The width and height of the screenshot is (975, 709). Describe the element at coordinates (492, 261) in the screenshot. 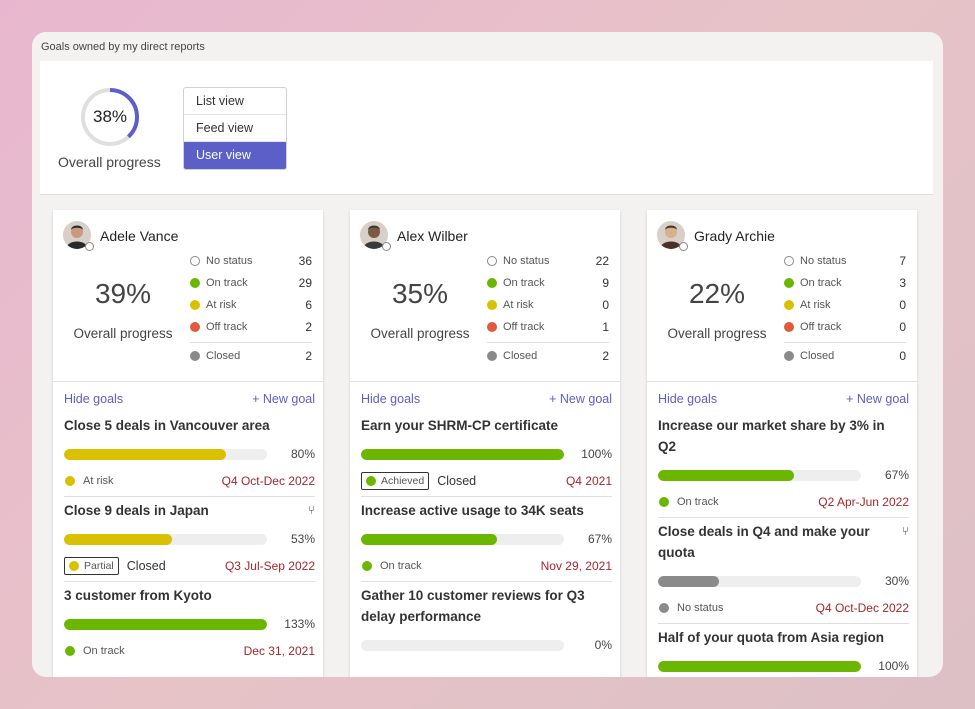

I see `no-status-dot-icon` at that location.